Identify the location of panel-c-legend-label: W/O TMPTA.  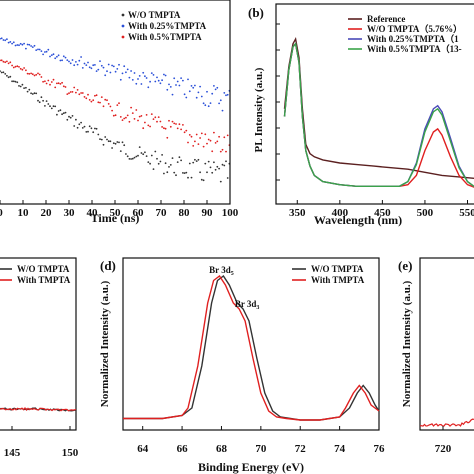
(43, 269).